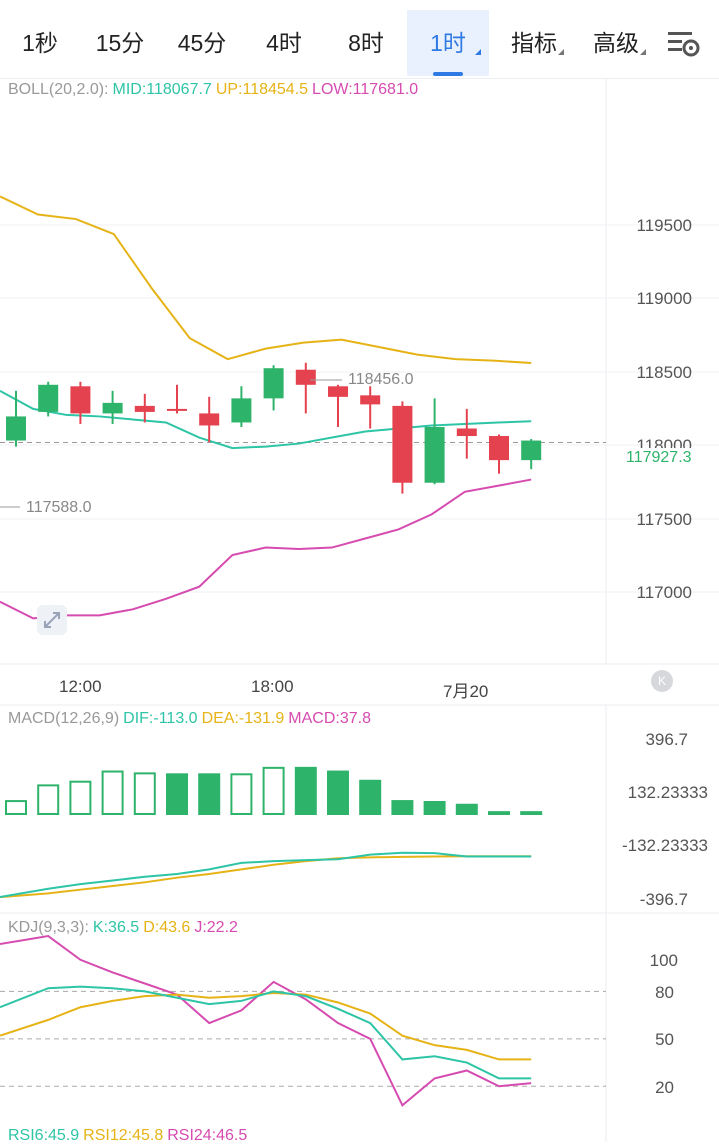 This screenshot has height=1145, width=719. I want to click on current-price-tag: 117927.3, so click(659, 458).